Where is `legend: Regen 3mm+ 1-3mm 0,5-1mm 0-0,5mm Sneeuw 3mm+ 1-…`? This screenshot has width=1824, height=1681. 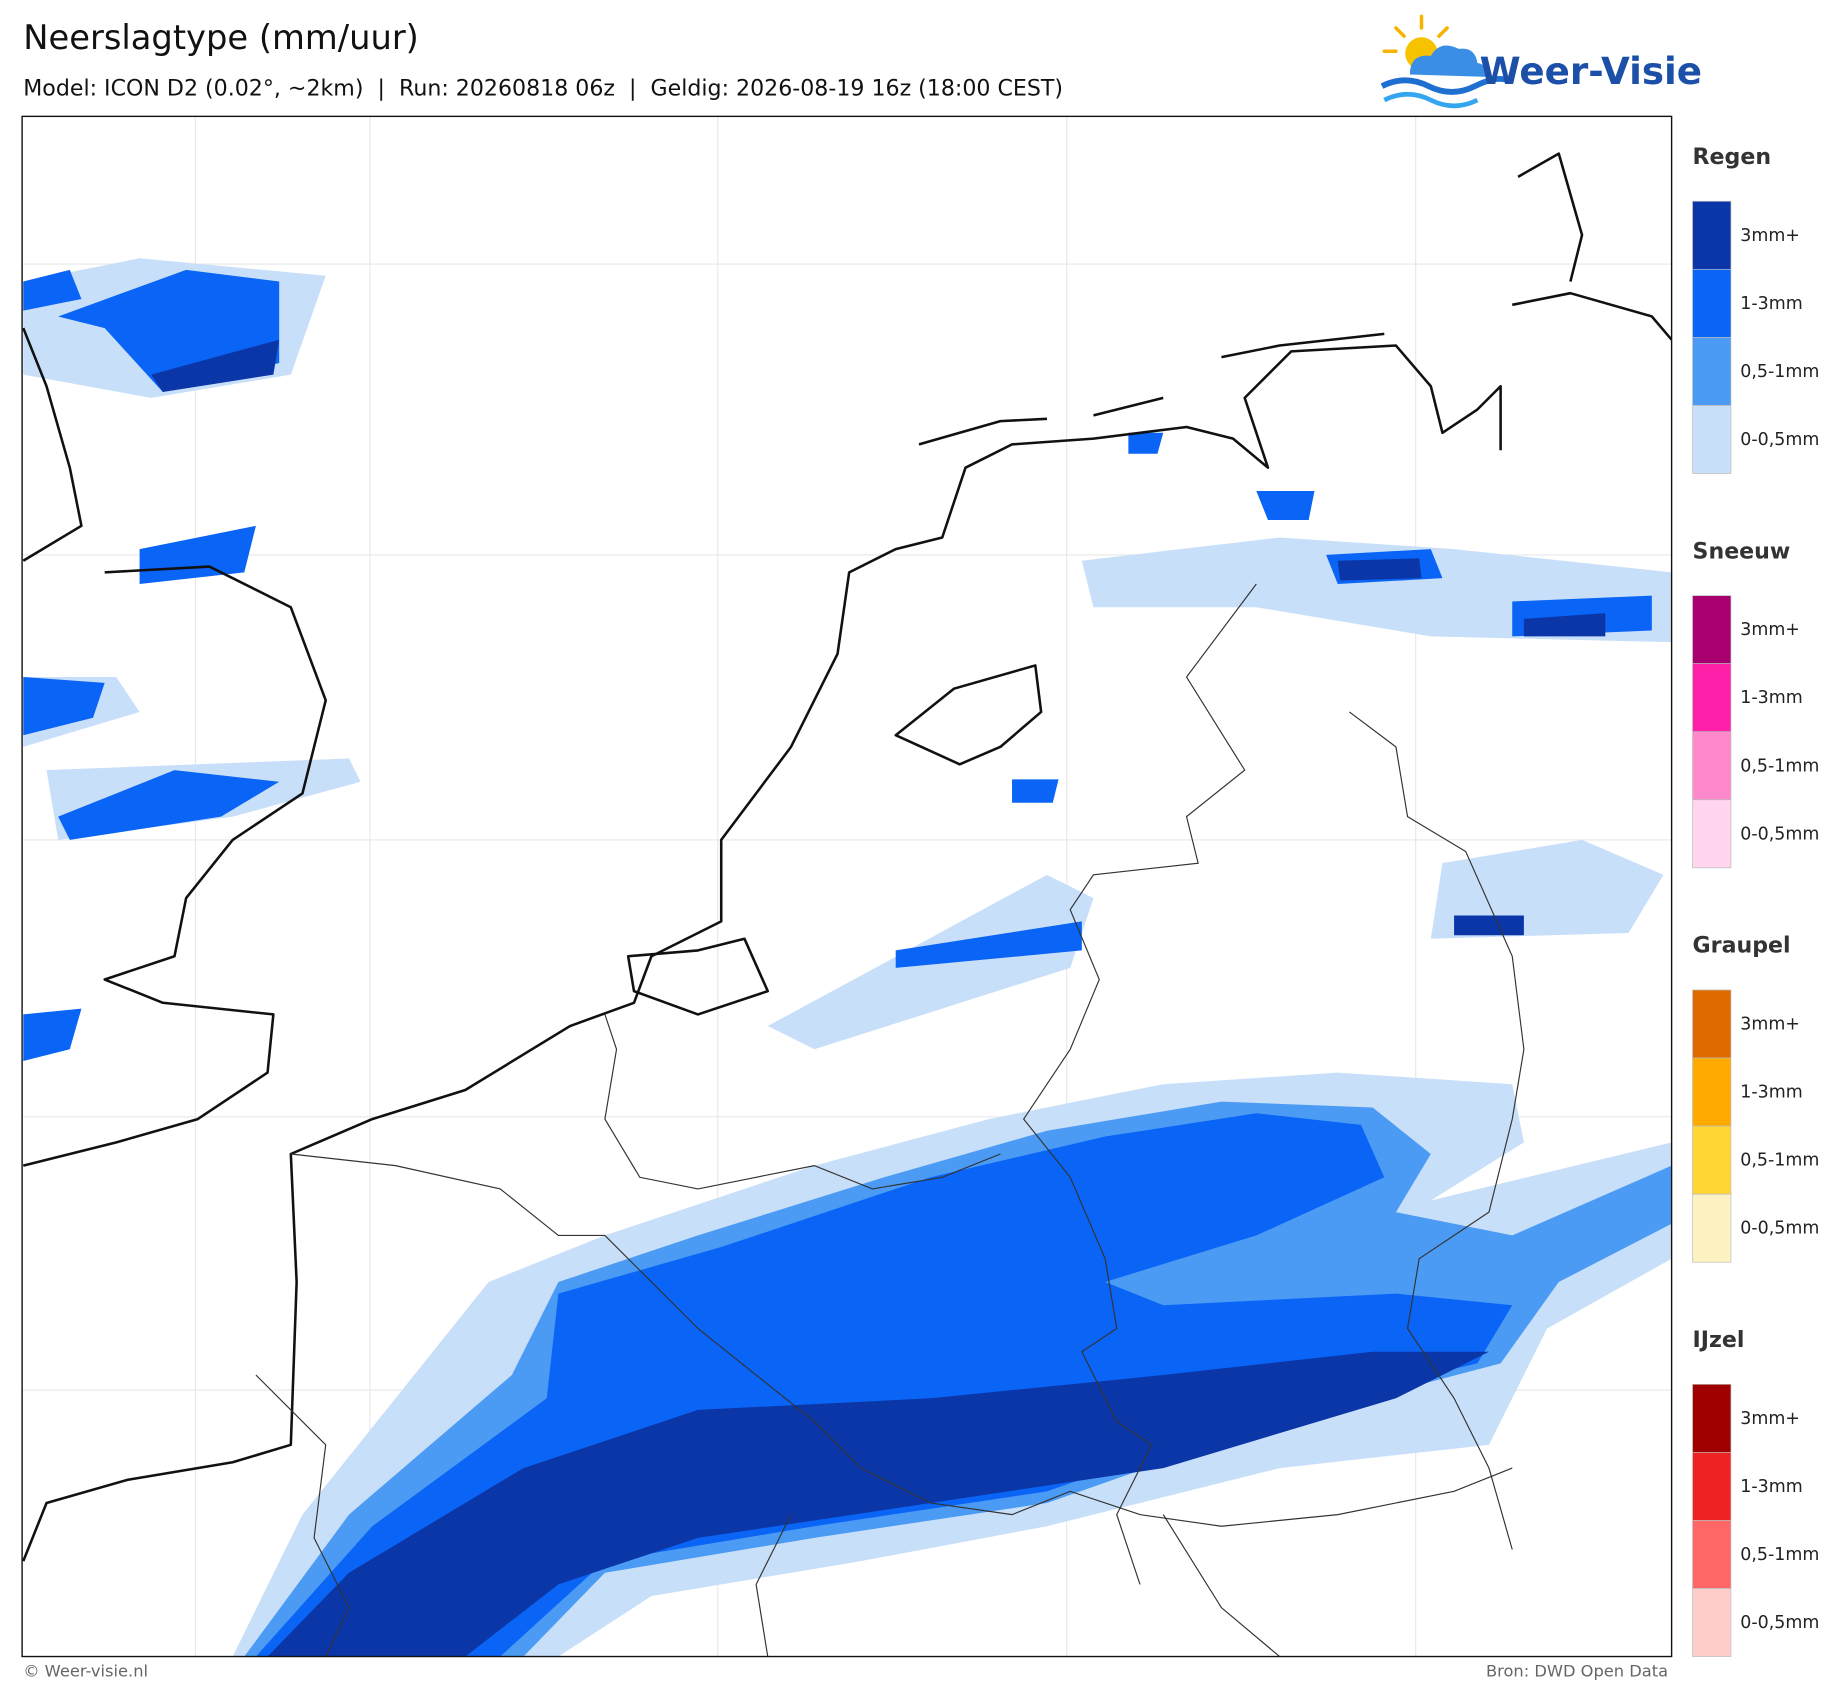
legend: Regen 3mm+ 1-3mm 0,5-1mm 0-0,5mm Sneeuw 3mm+ 1-… is located at coordinates (1755, 900).